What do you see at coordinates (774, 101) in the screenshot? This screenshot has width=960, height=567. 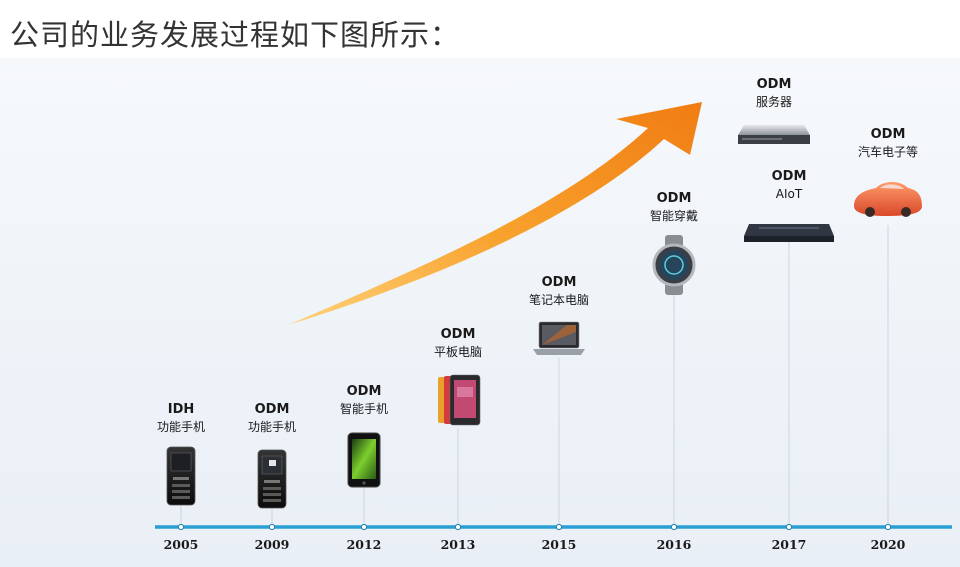 I see `product-label: 服务器` at bounding box center [774, 101].